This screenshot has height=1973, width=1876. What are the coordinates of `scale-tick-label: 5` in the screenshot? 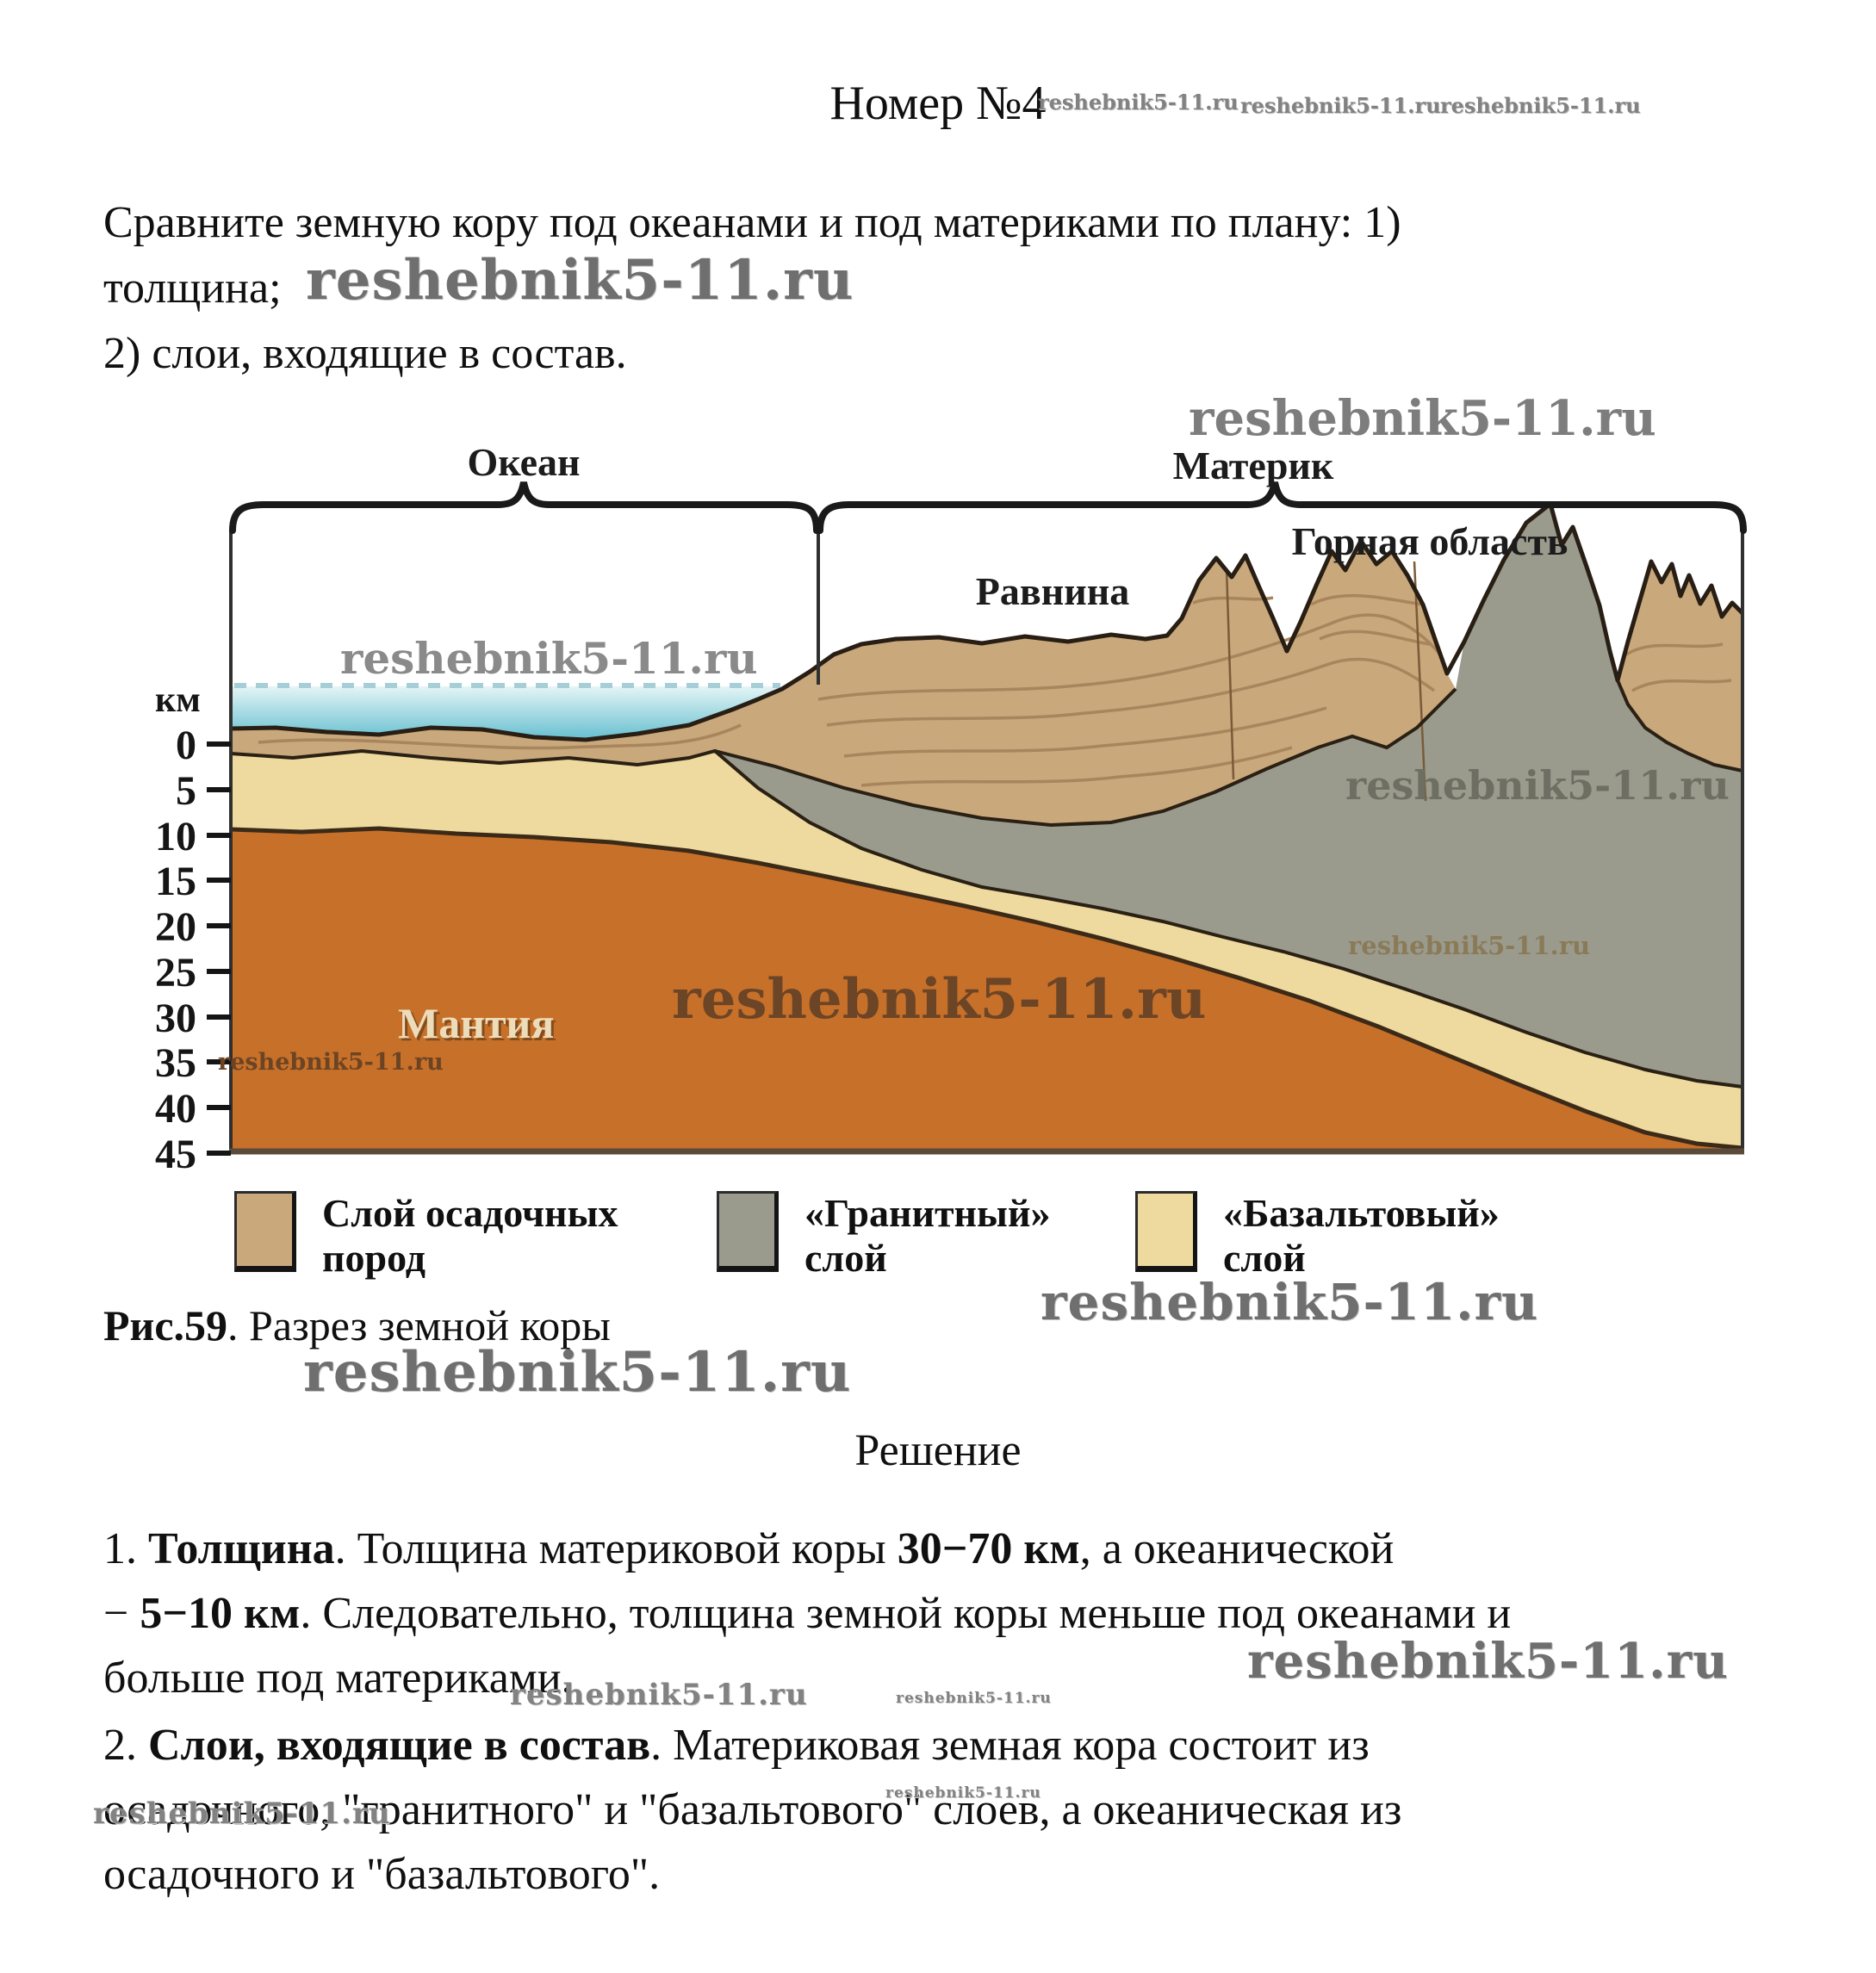 It's located at (186, 791).